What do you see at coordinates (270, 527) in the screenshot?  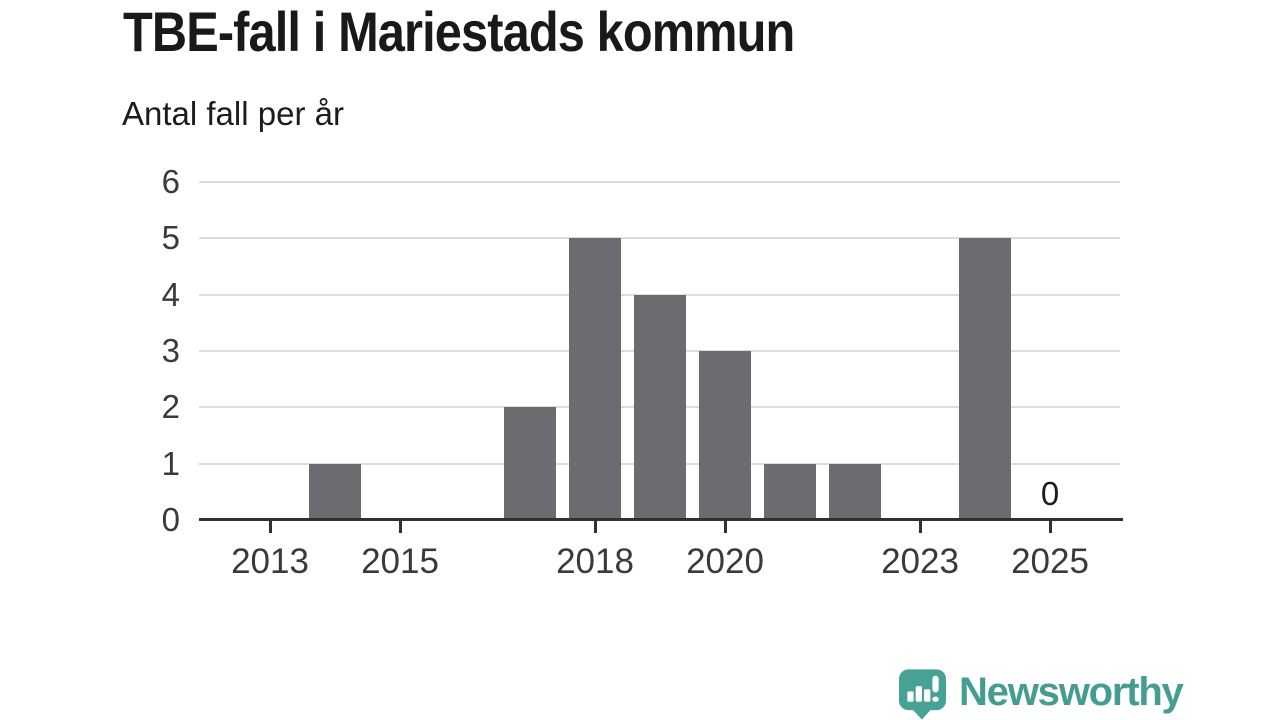 I see `x-tick-2013` at bounding box center [270, 527].